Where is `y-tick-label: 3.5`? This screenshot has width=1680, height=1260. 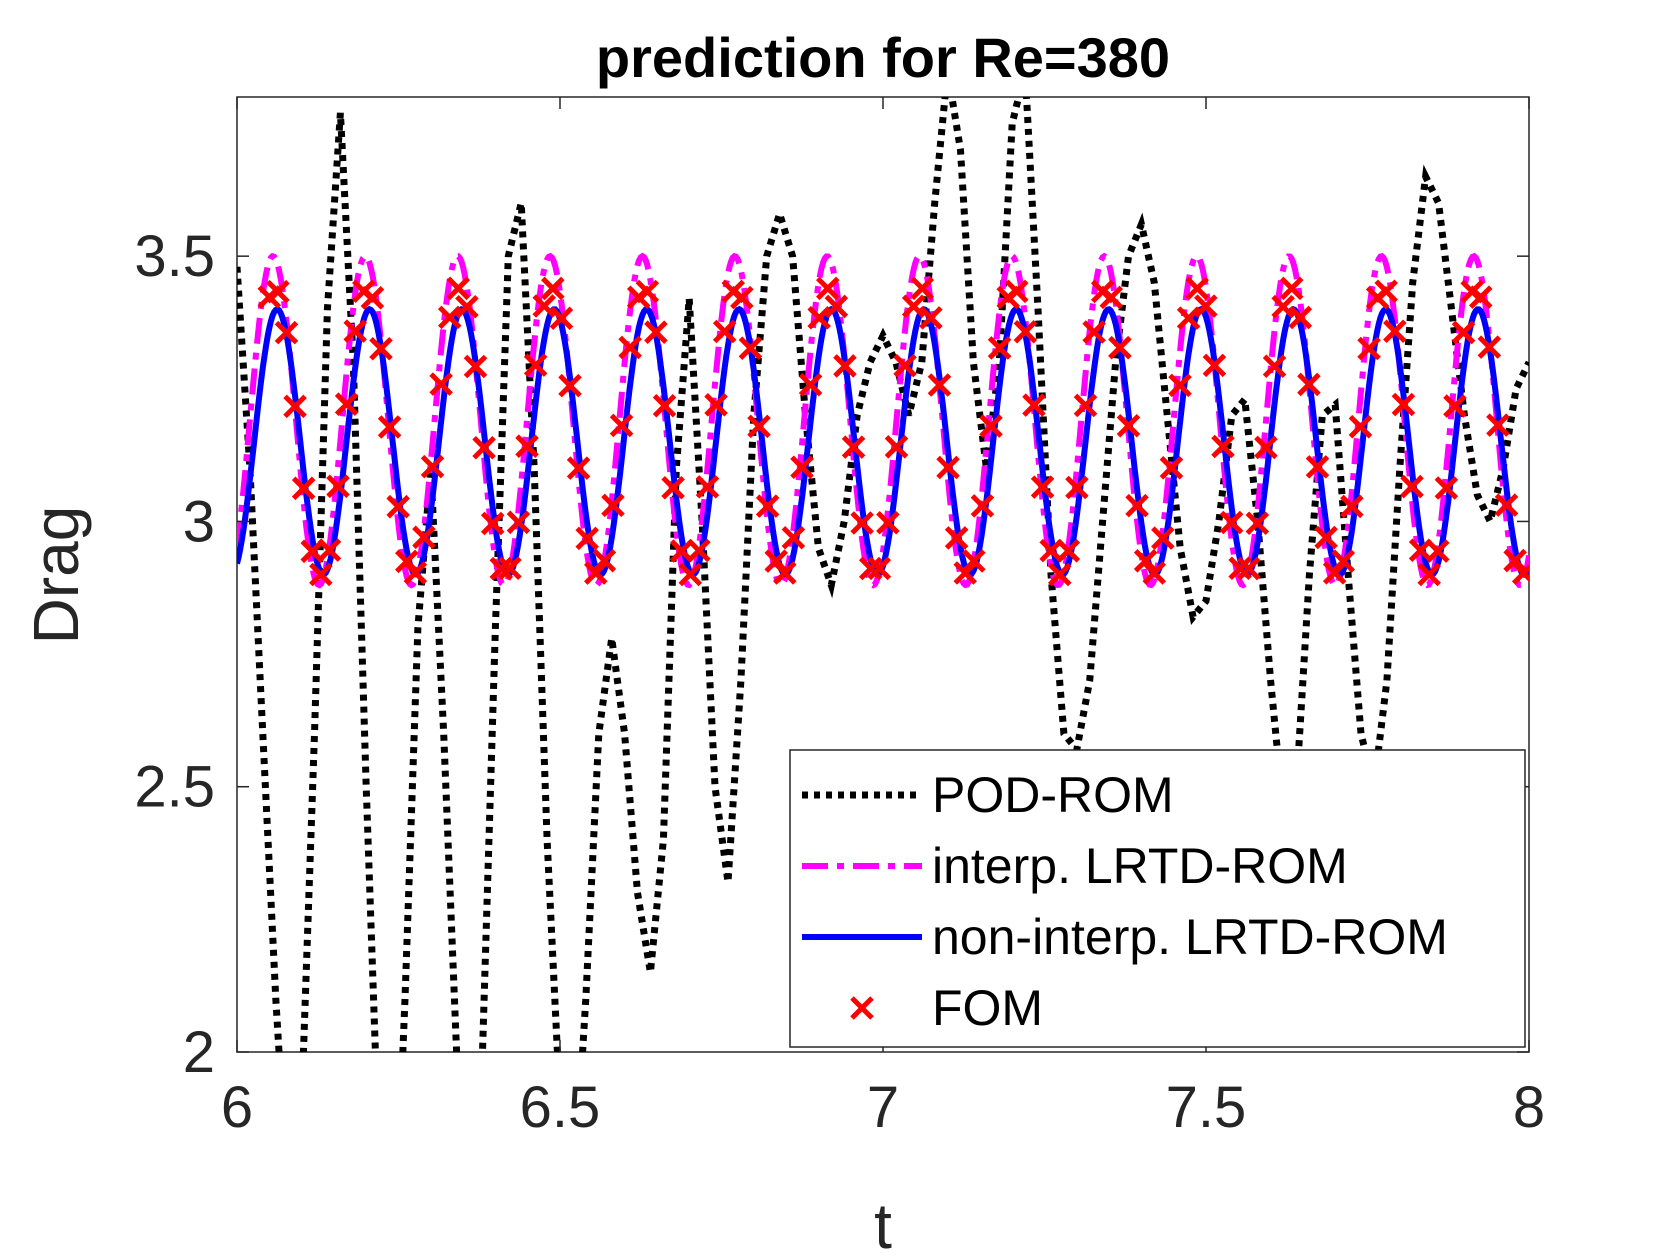
y-tick-label: 3.5 is located at coordinates (174, 256).